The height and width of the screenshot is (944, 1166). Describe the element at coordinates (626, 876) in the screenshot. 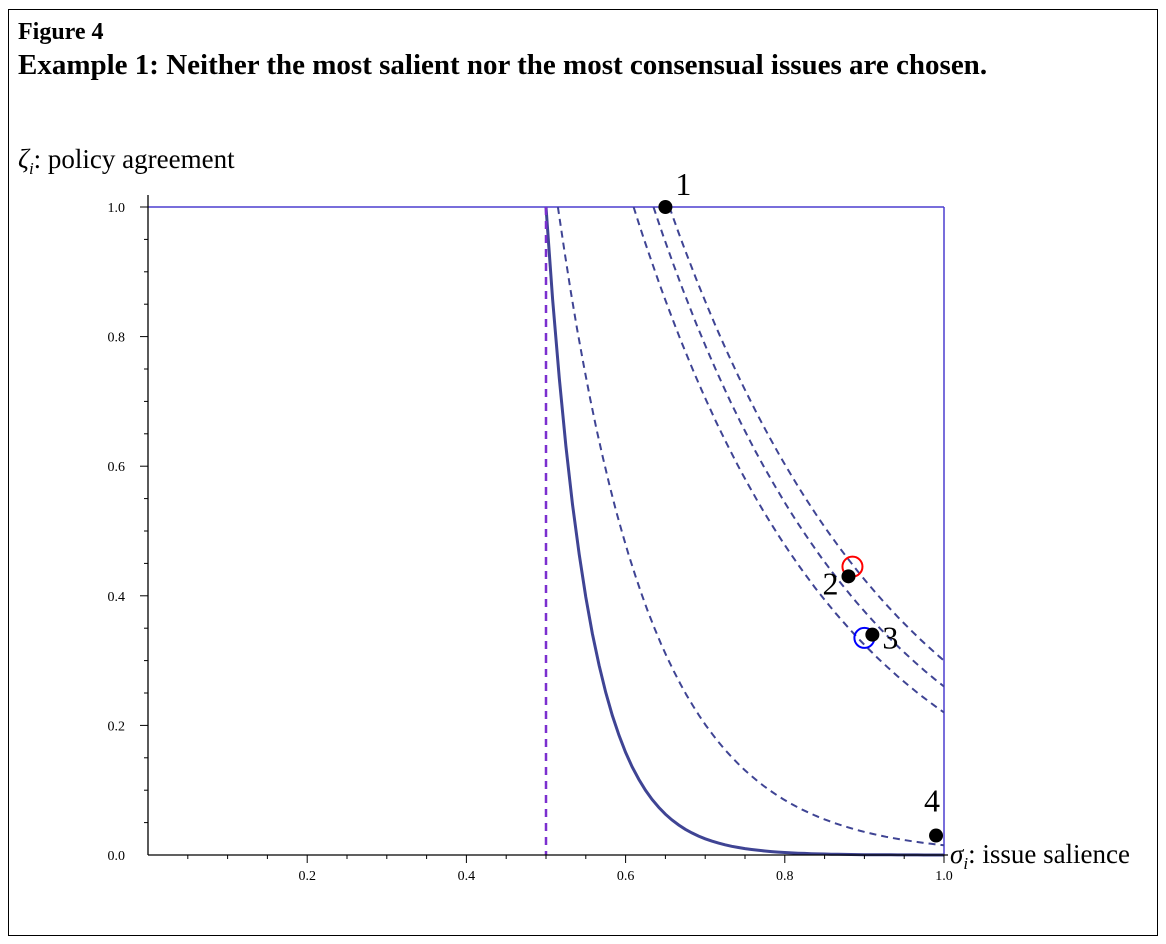

I see `x-tick-label: 0.6` at that location.